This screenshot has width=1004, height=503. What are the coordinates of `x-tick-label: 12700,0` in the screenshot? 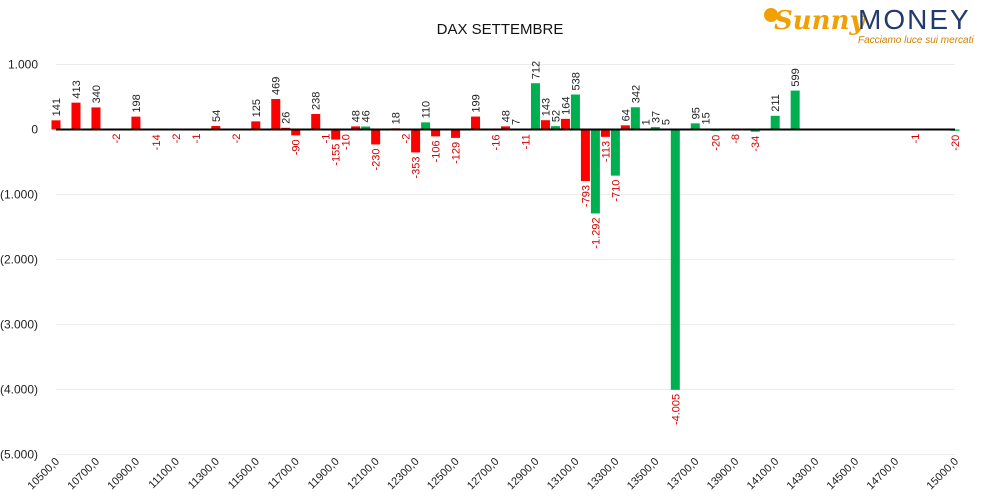 It's located at (483, 474).